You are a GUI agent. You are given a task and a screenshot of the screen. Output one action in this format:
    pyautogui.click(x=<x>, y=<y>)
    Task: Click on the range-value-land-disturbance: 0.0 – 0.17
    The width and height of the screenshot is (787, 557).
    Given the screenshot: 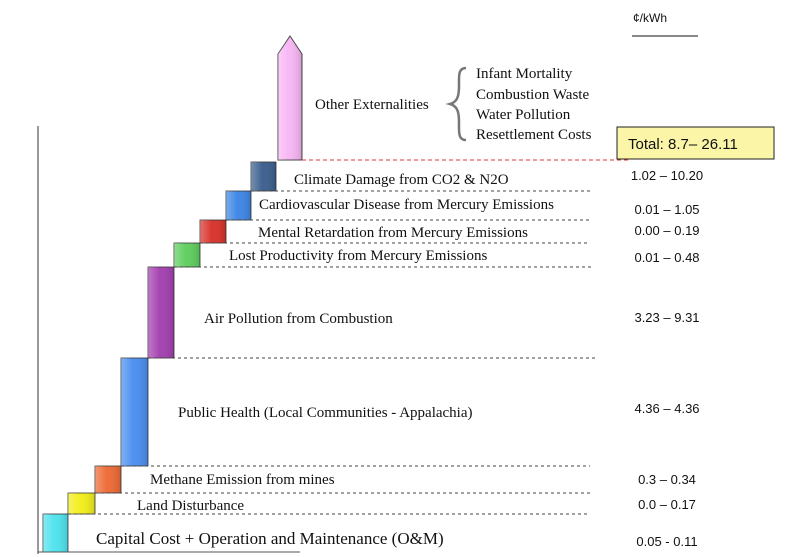 What is the action you would take?
    pyautogui.click(x=667, y=504)
    